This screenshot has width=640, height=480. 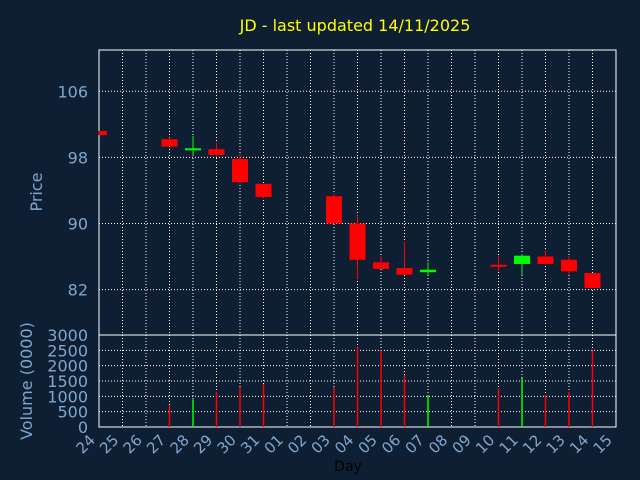 What do you see at coordinates (78, 157) in the screenshot?
I see `price-tick-label: 98` at bounding box center [78, 157].